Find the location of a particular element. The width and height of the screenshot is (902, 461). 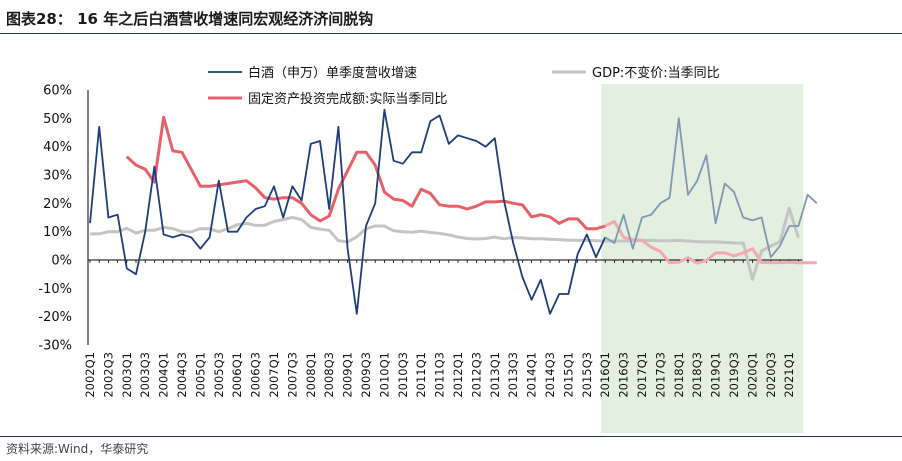

x-tick-label: 2009Q3 is located at coordinates (366, 375).